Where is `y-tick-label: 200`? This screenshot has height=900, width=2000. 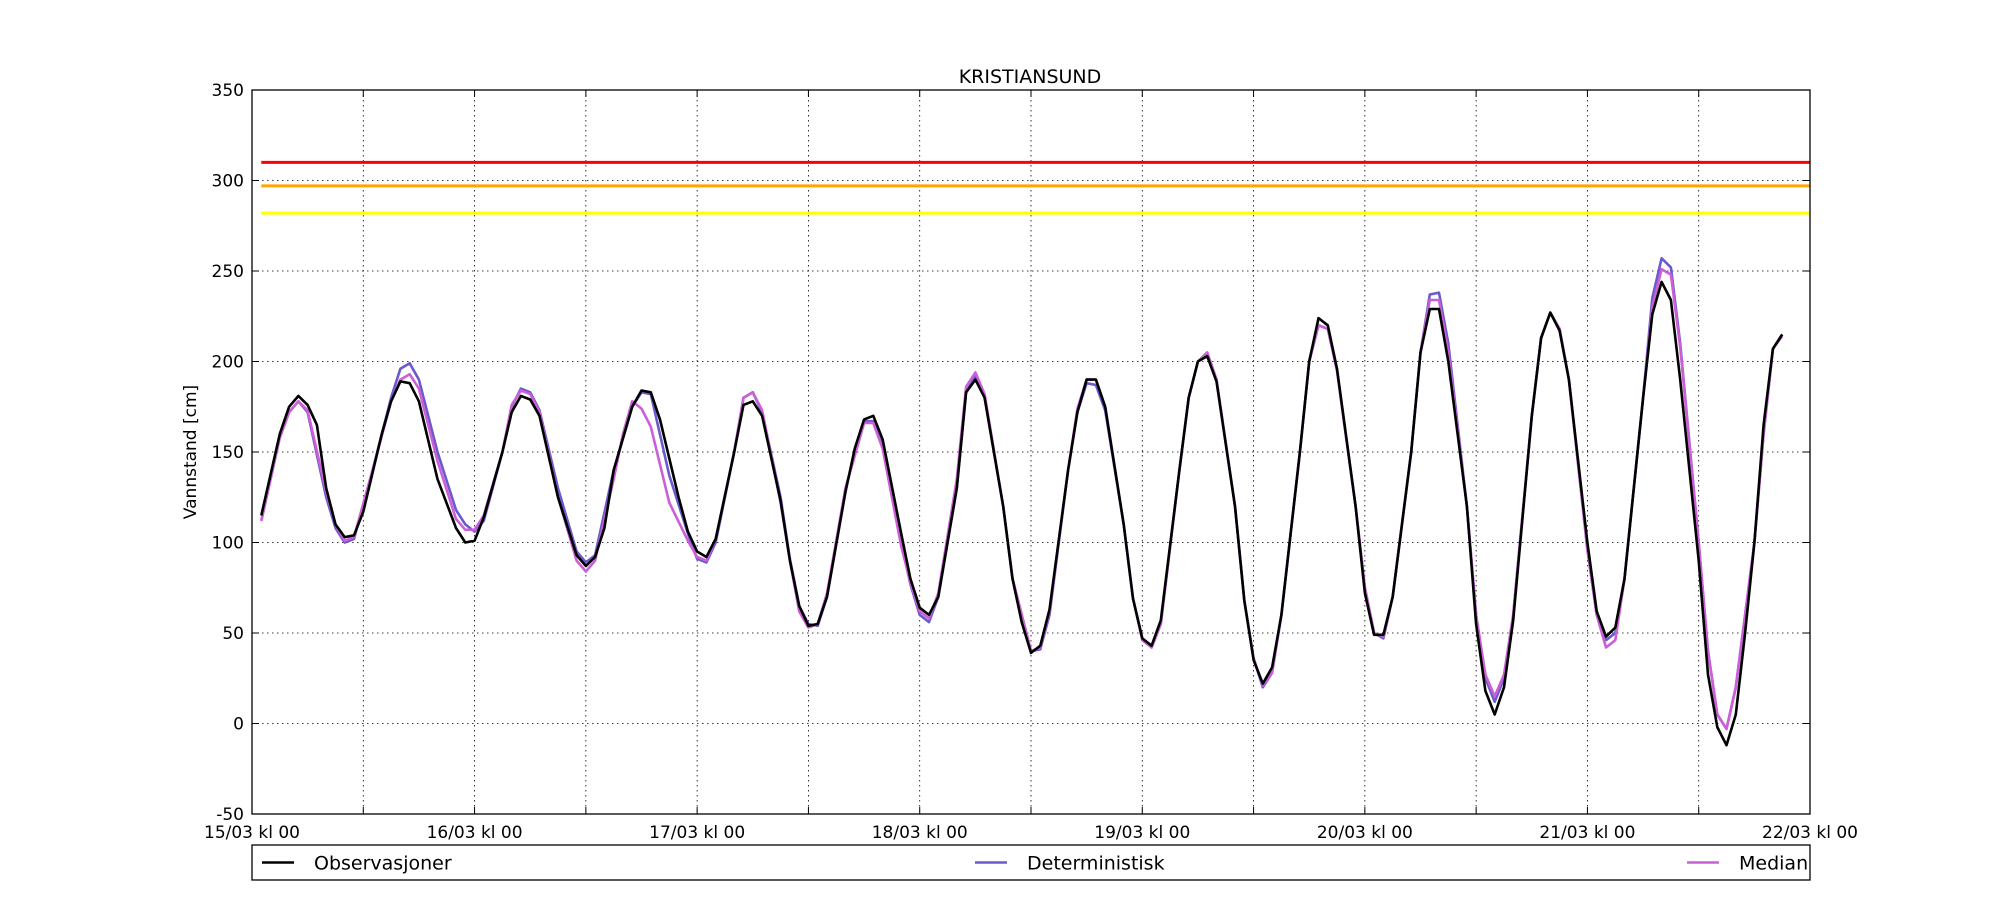
y-tick-label: 200 is located at coordinates (228, 363).